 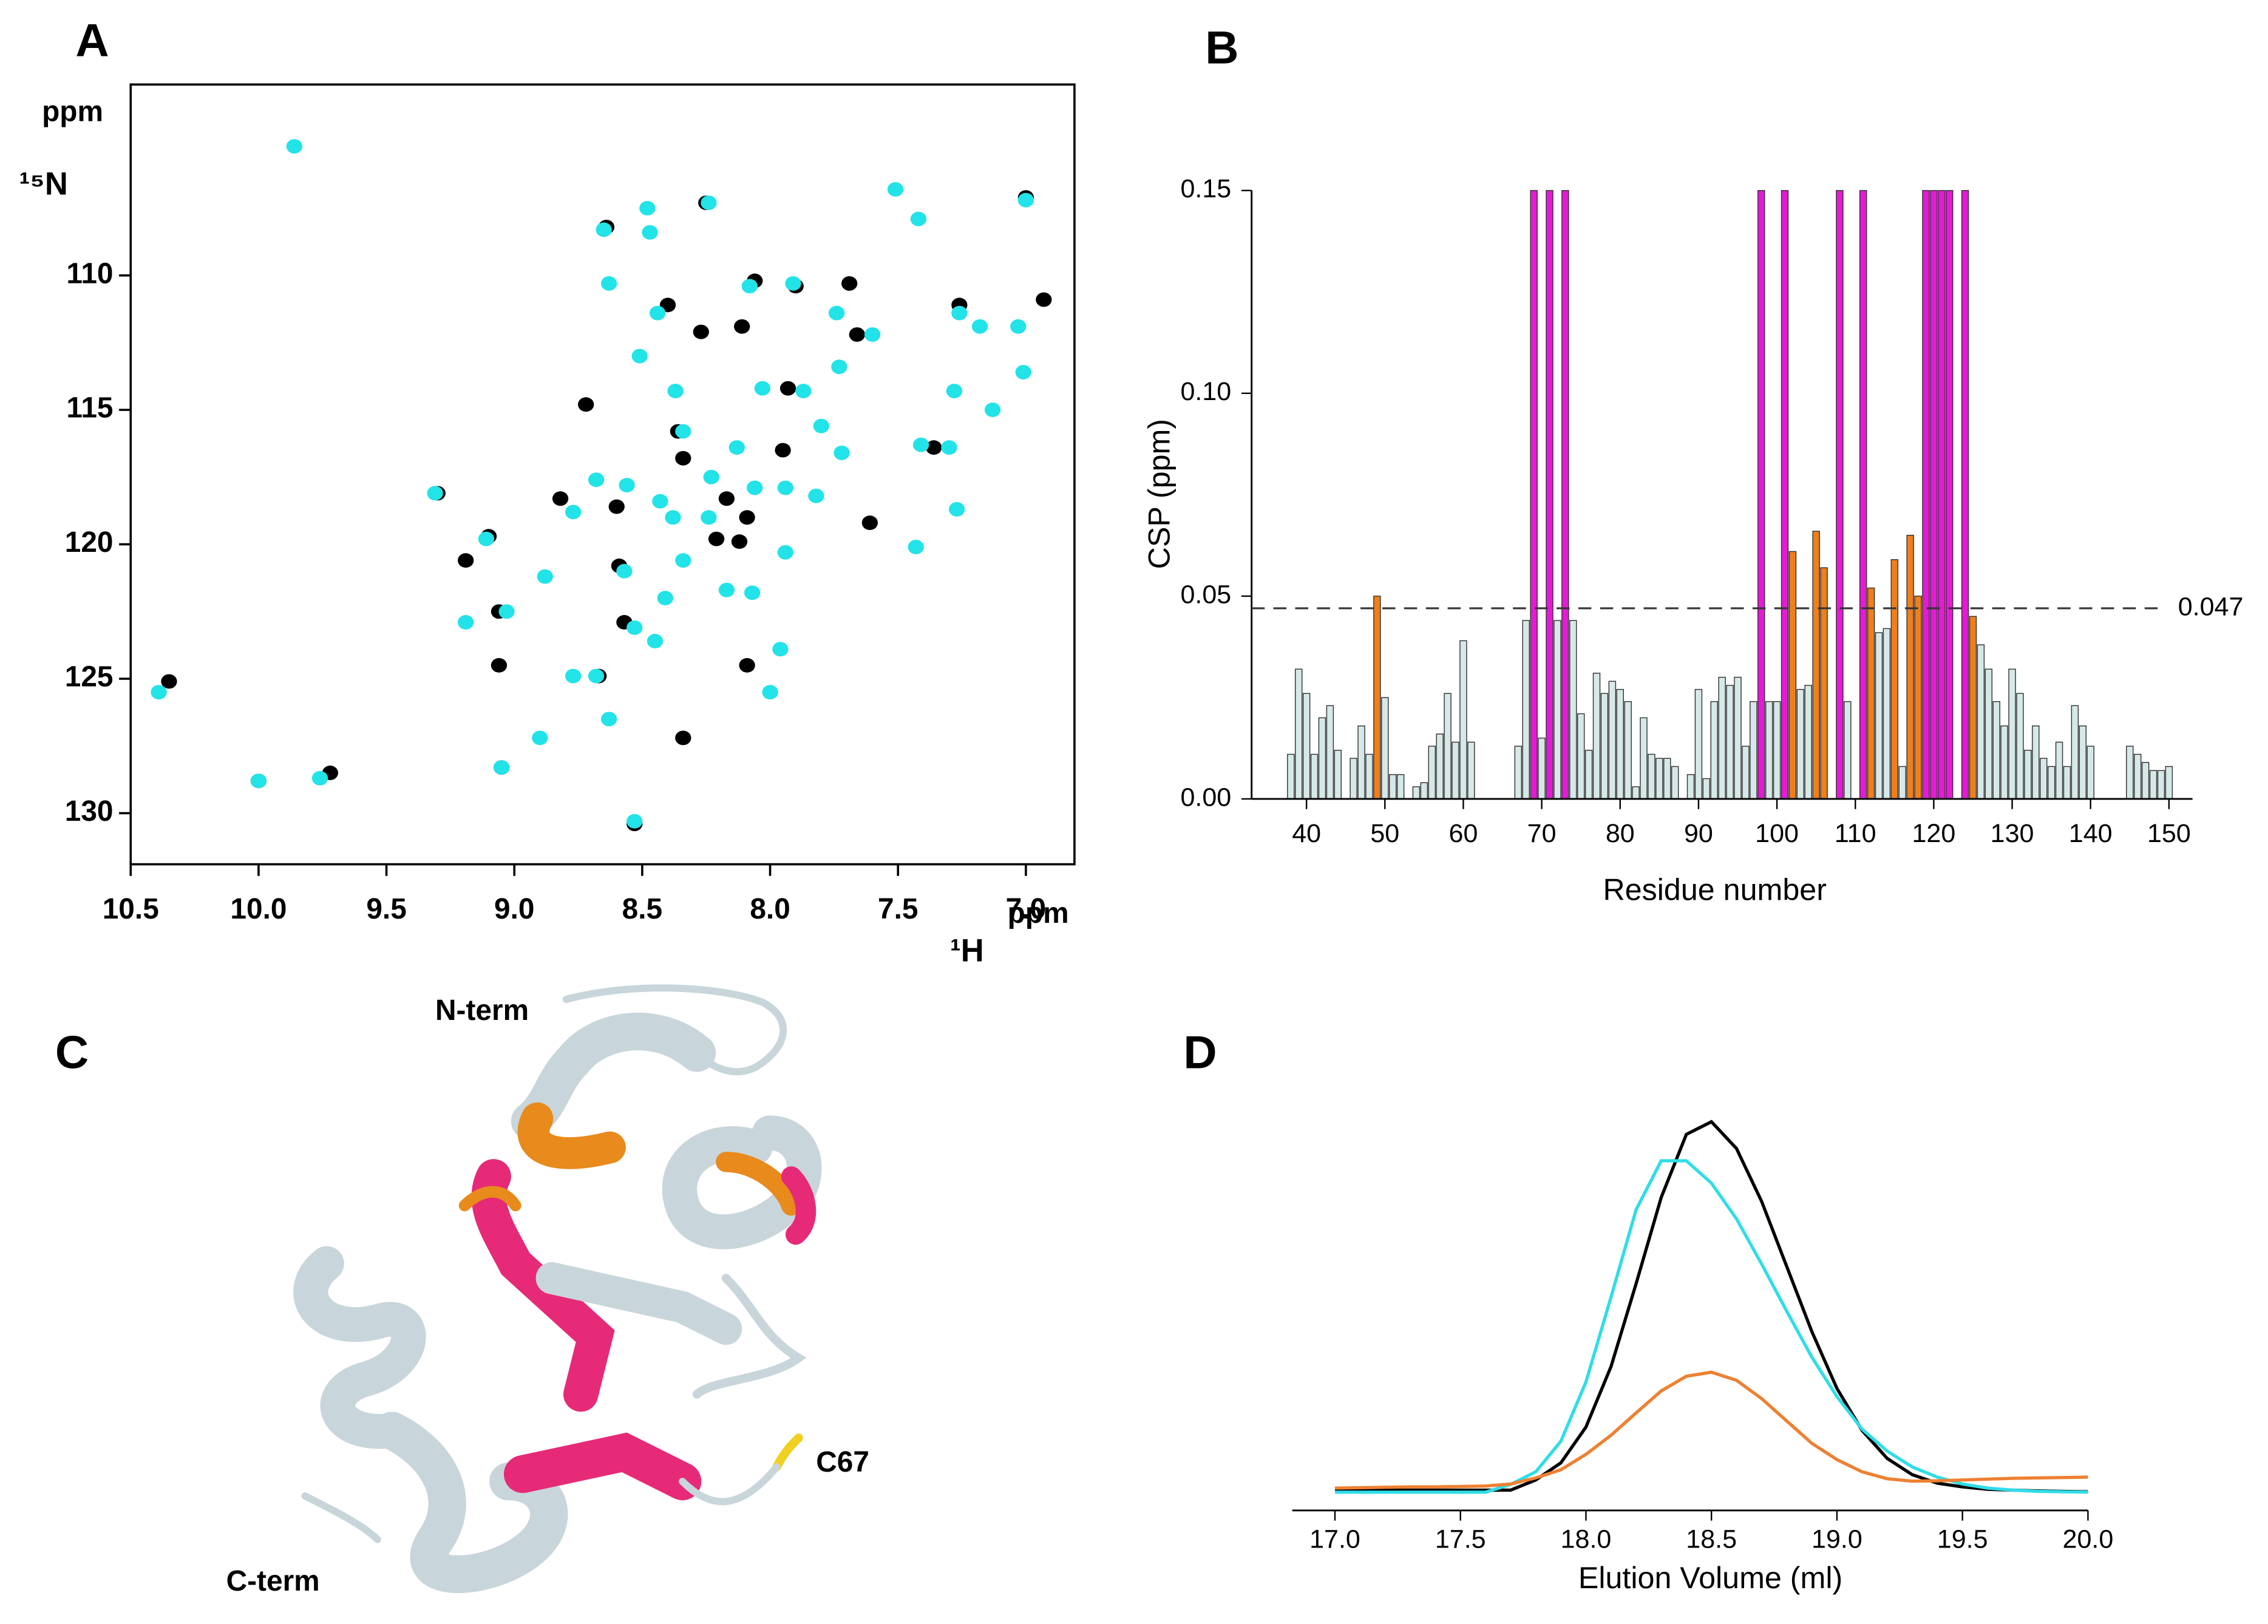 What do you see at coordinates (1934, 833) in the screenshot?
I see `x-tick-label: 120` at bounding box center [1934, 833].